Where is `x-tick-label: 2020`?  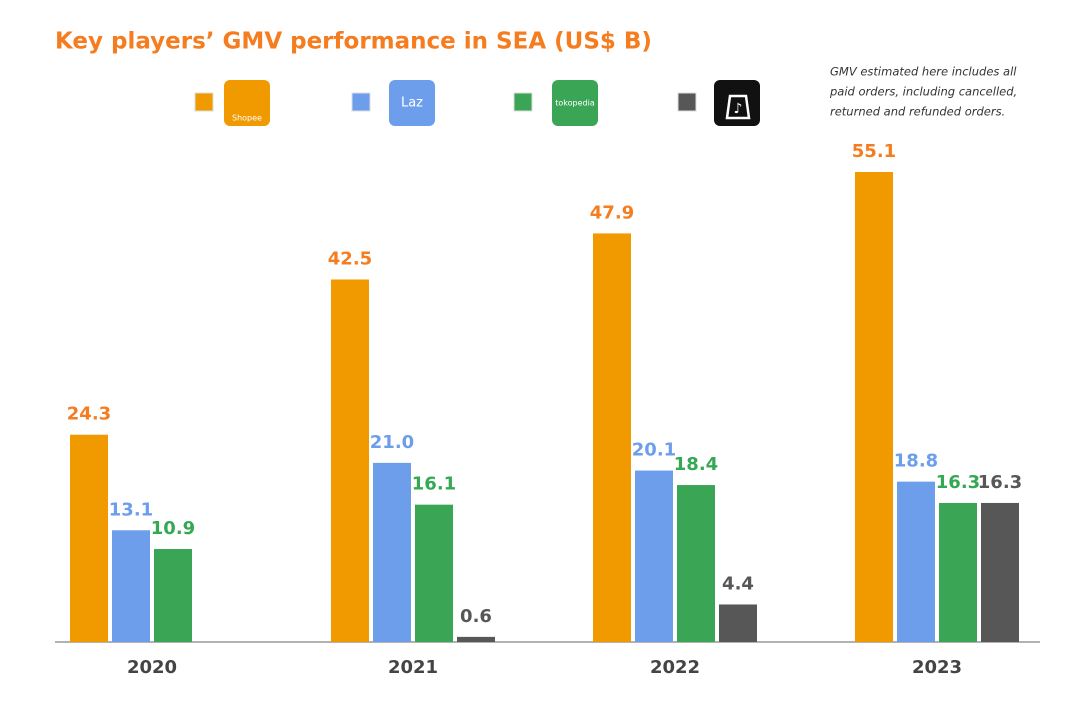 x-tick-label: 2020 is located at coordinates (152, 667).